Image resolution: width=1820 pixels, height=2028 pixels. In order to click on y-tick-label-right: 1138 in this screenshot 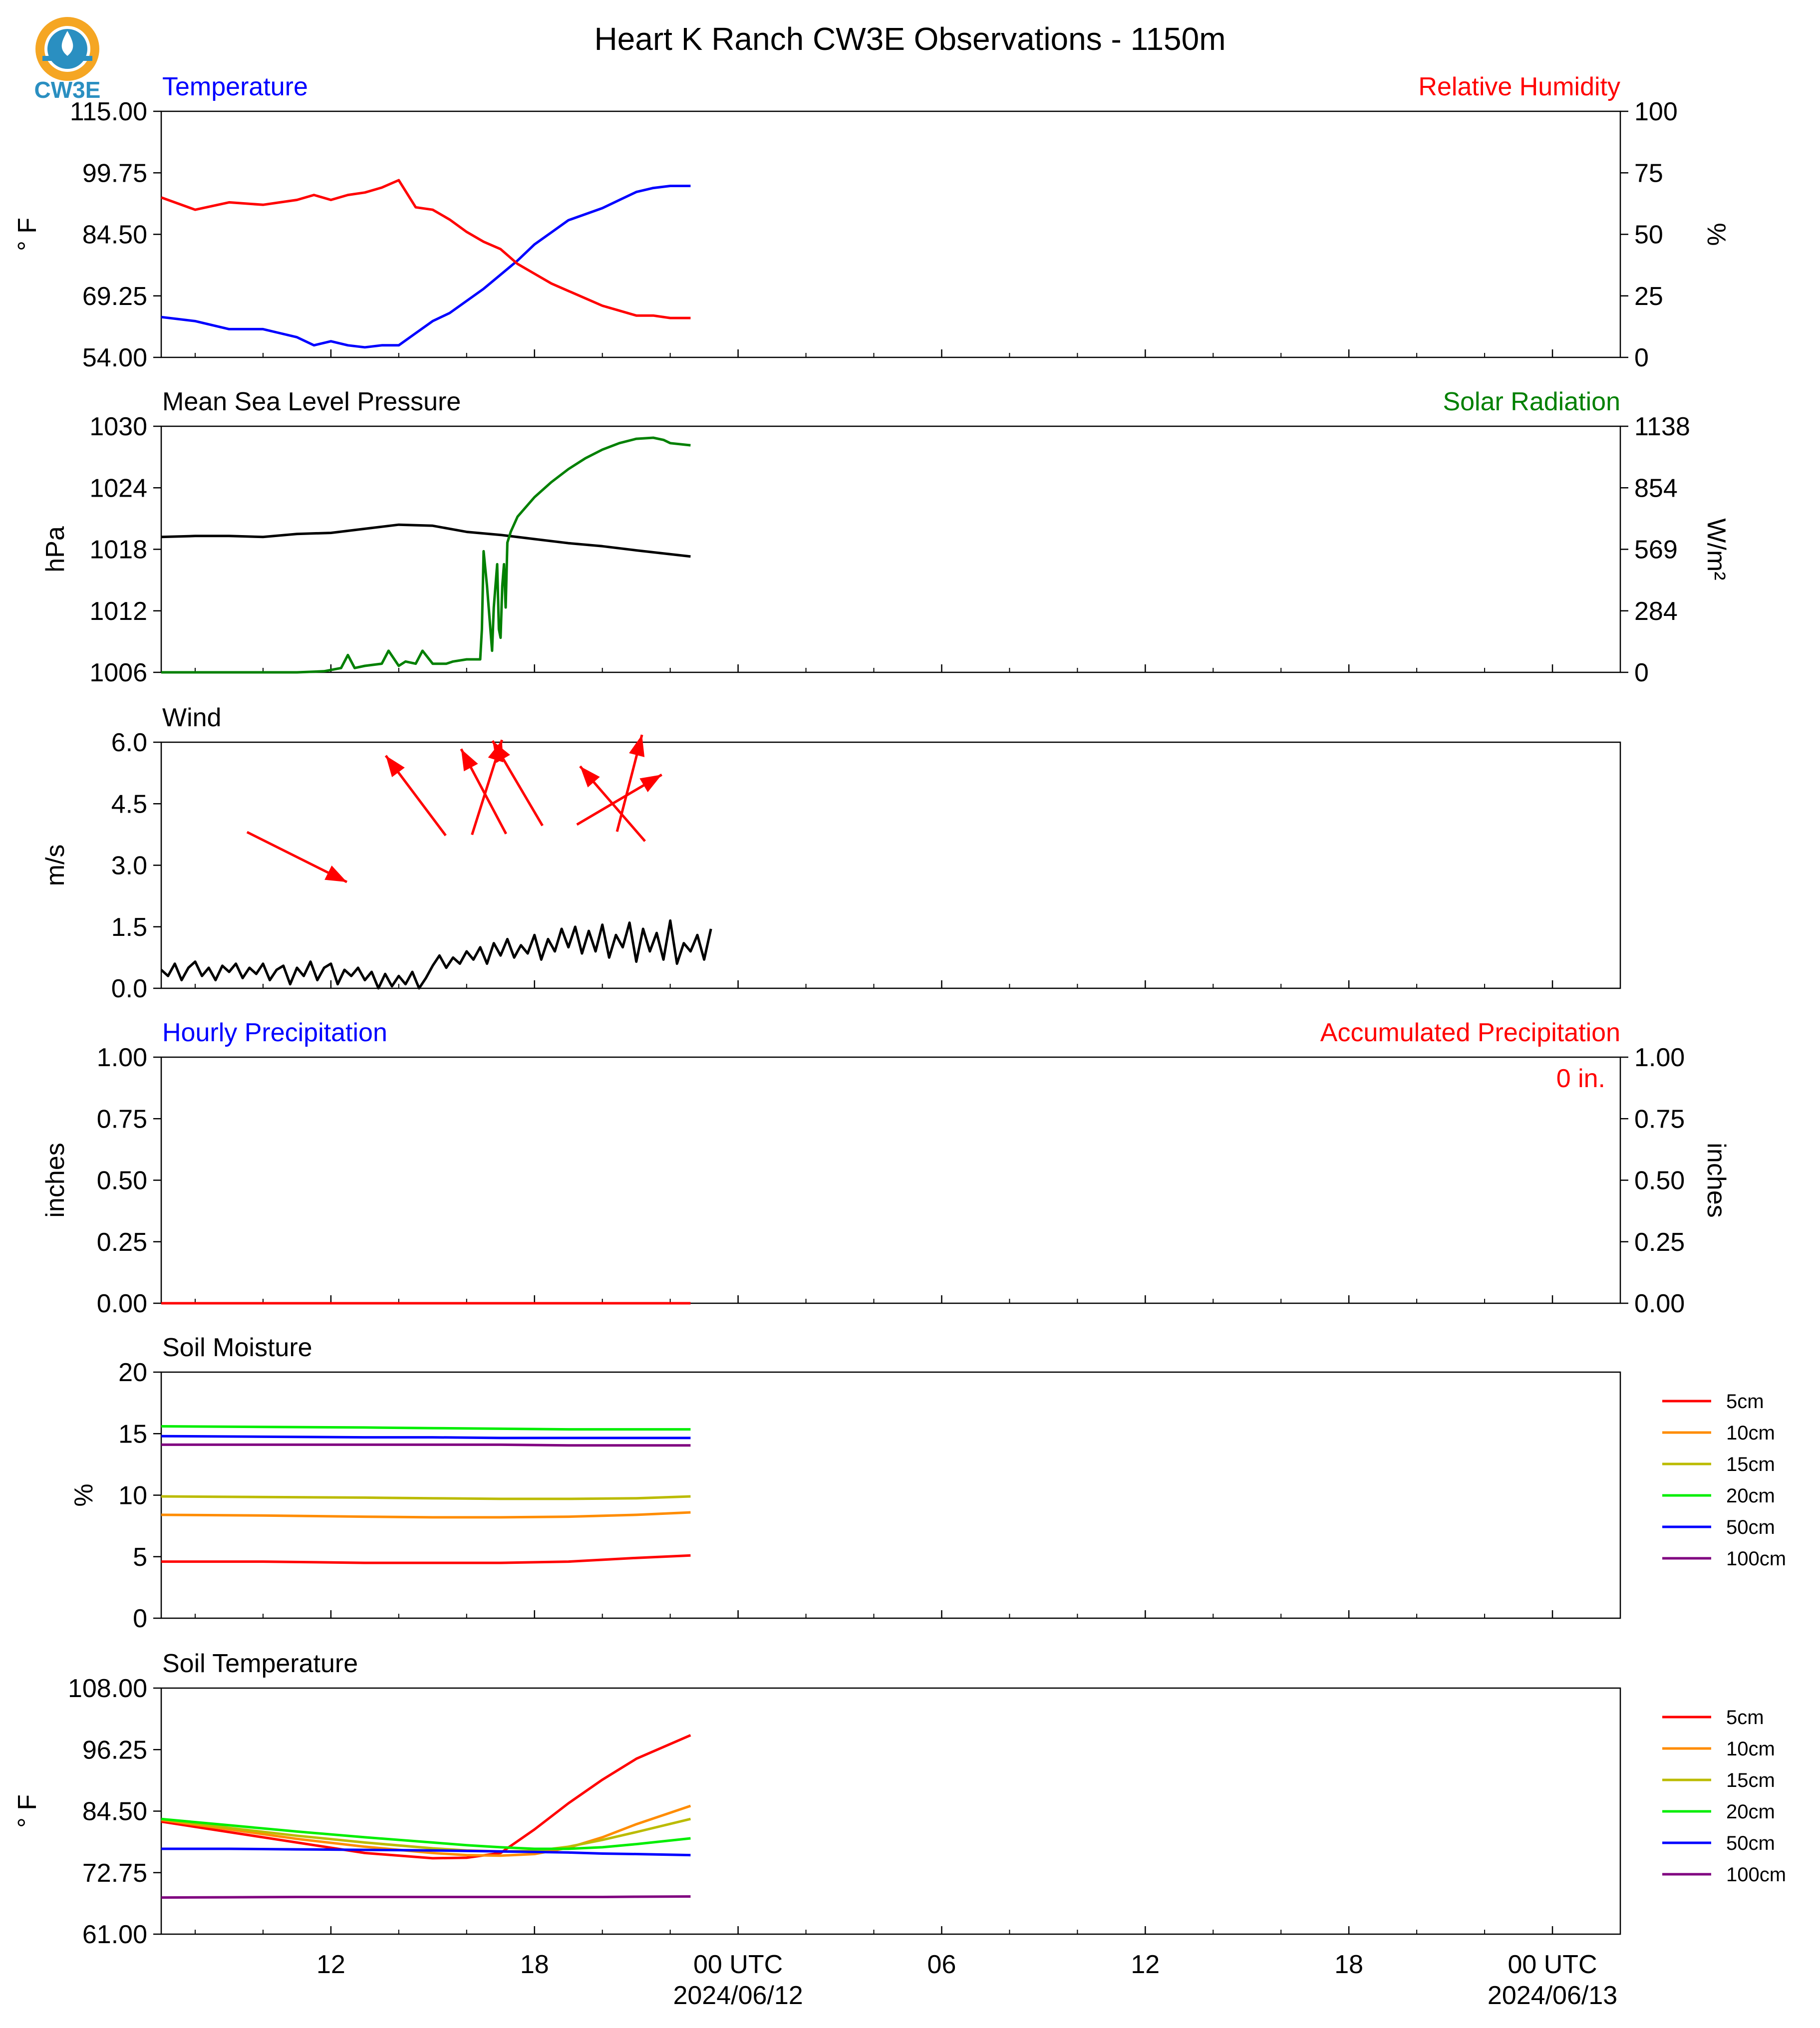, I will do `click(1662, 426)`.